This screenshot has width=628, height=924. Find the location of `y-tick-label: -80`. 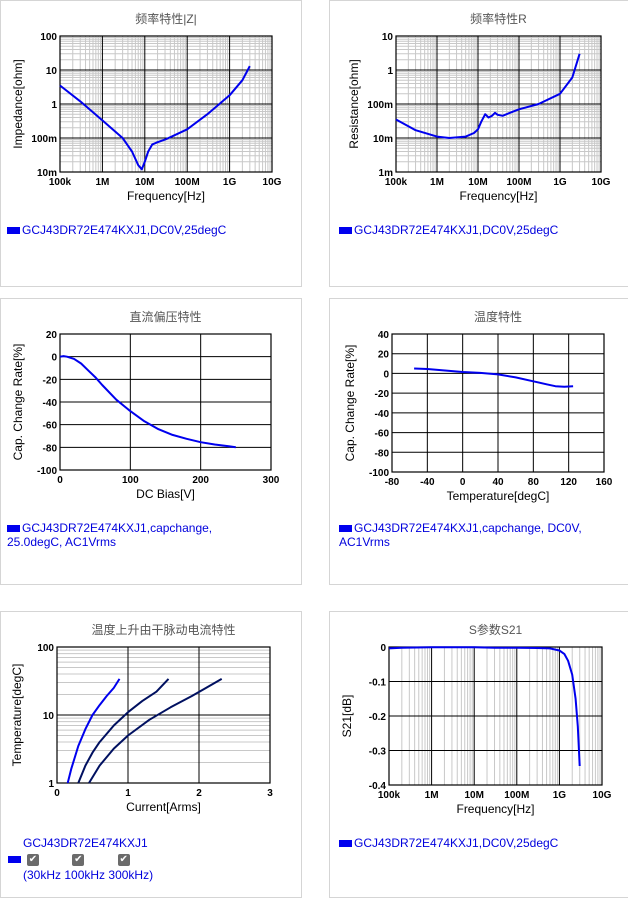

y-tick-label: -80 is located at coordinates (382, 453).